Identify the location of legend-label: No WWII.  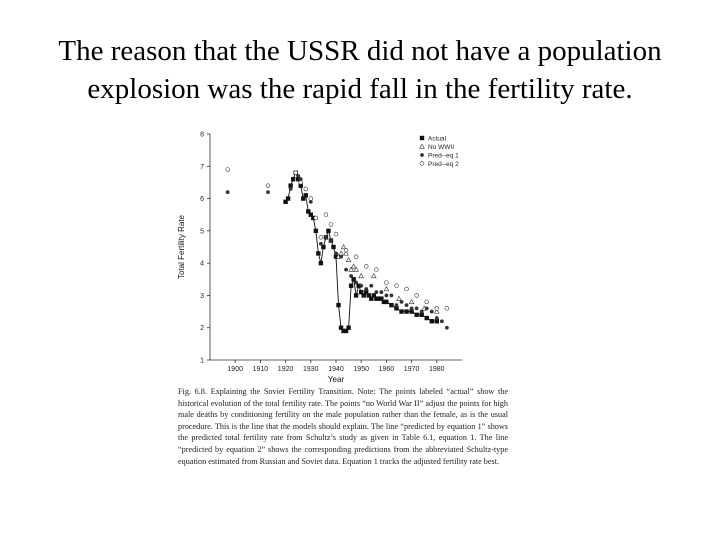
(441, 147).